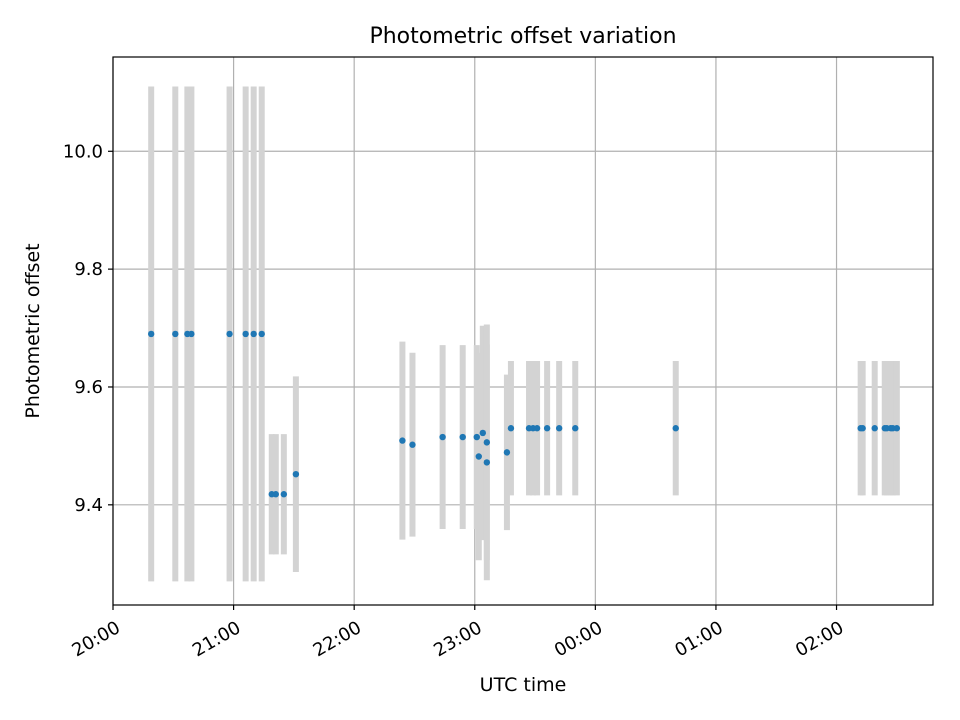 Image resolution: width=960 pixels, height=720 pixels. I want to click on y-tick-label: 9.4, so click(88, 505).